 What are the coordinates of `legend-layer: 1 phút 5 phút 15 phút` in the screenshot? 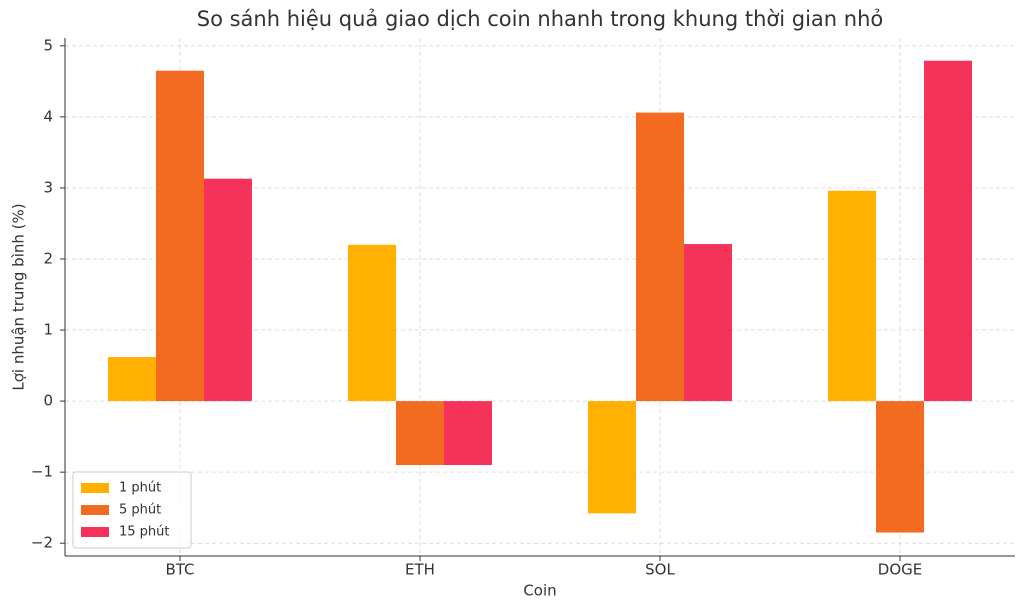 It's located at (132, 510).